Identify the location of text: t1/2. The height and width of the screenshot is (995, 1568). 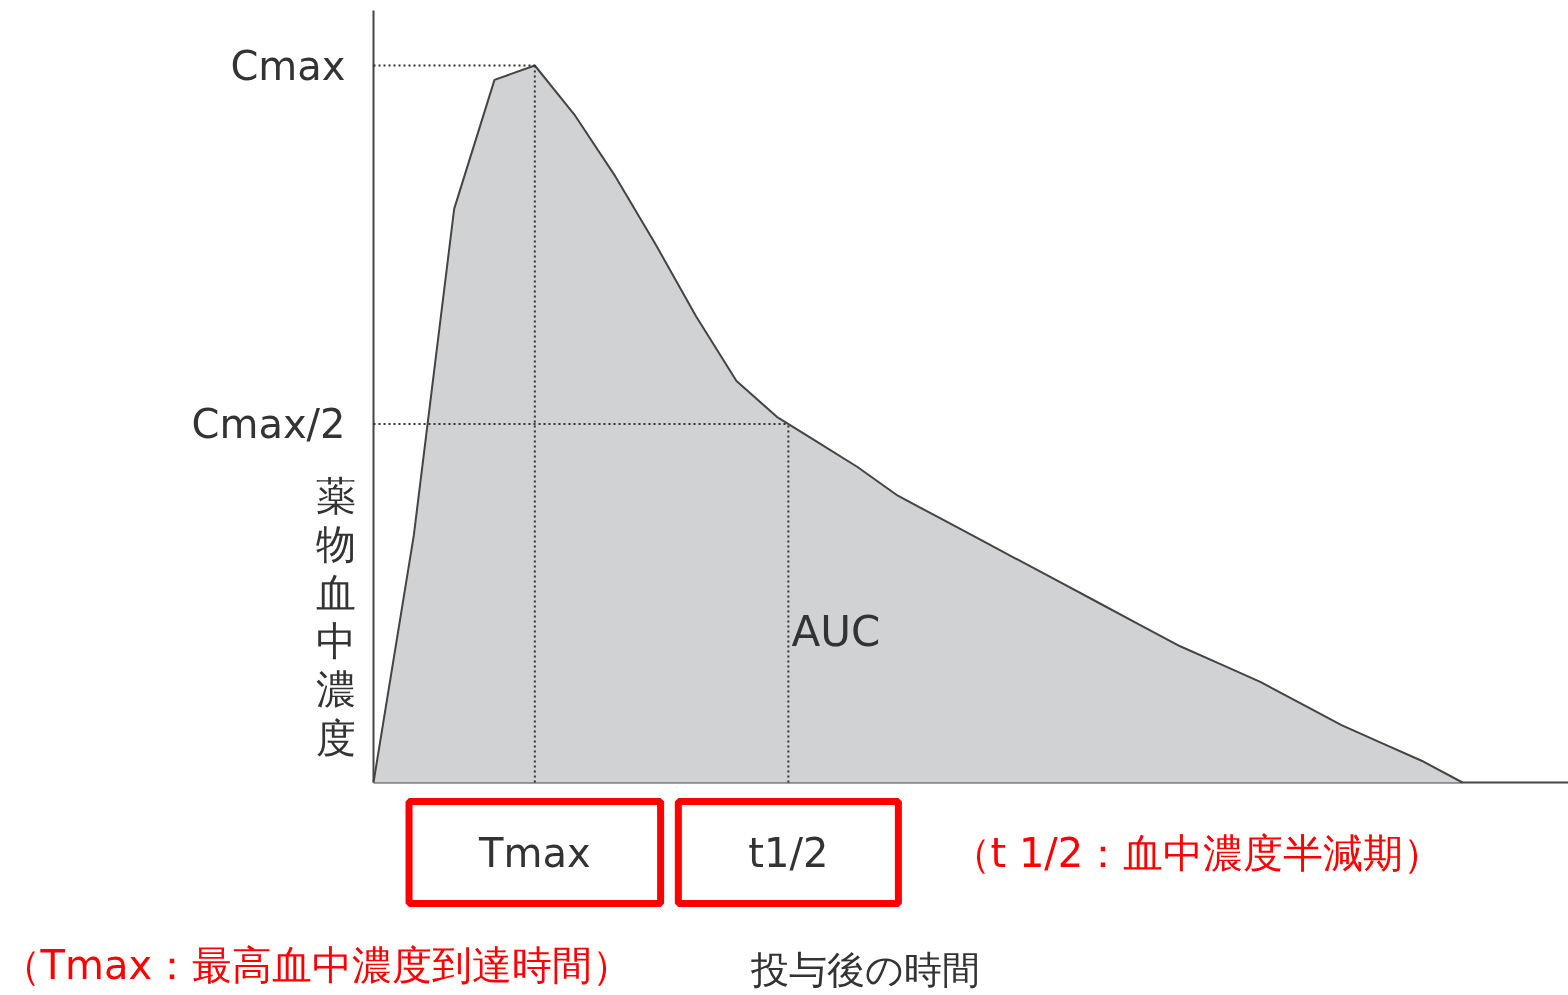
(788, 852).